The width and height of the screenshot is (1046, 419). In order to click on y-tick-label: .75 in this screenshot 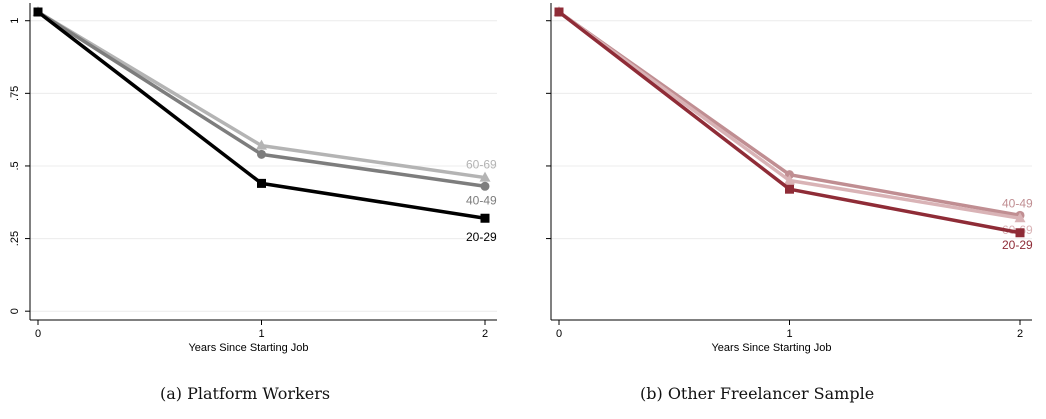, I will do `click(15, 93)`.